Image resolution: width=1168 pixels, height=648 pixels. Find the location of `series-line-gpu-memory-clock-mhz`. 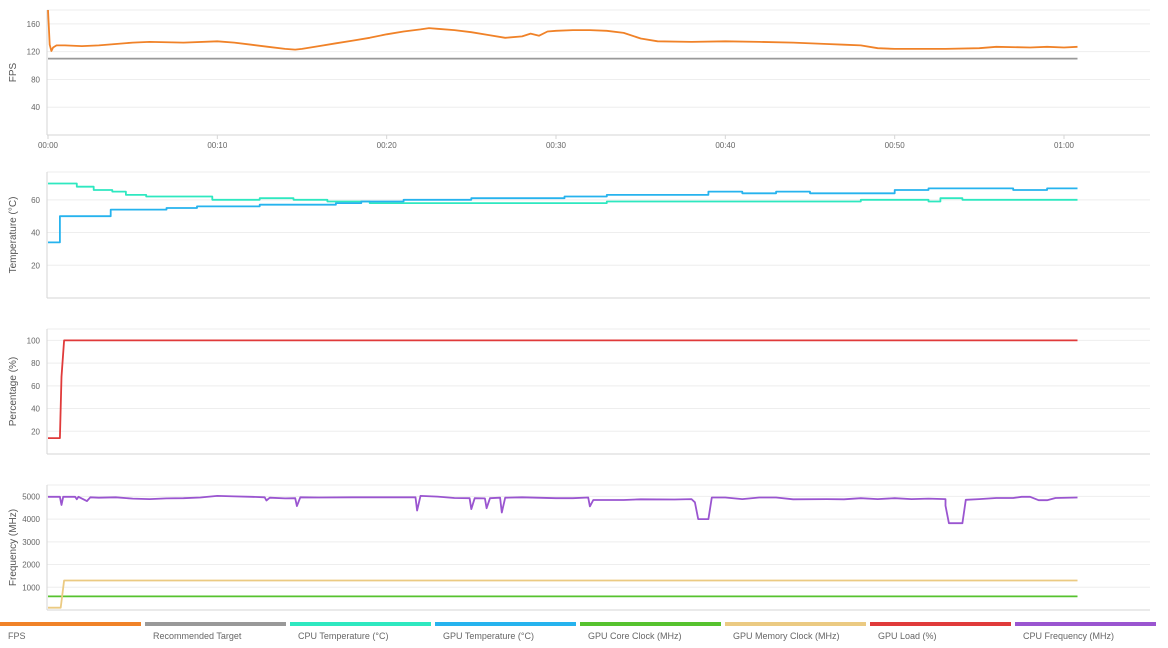

series-line-gpu-memory-clock-mhz is located at coordinates (563, 594).